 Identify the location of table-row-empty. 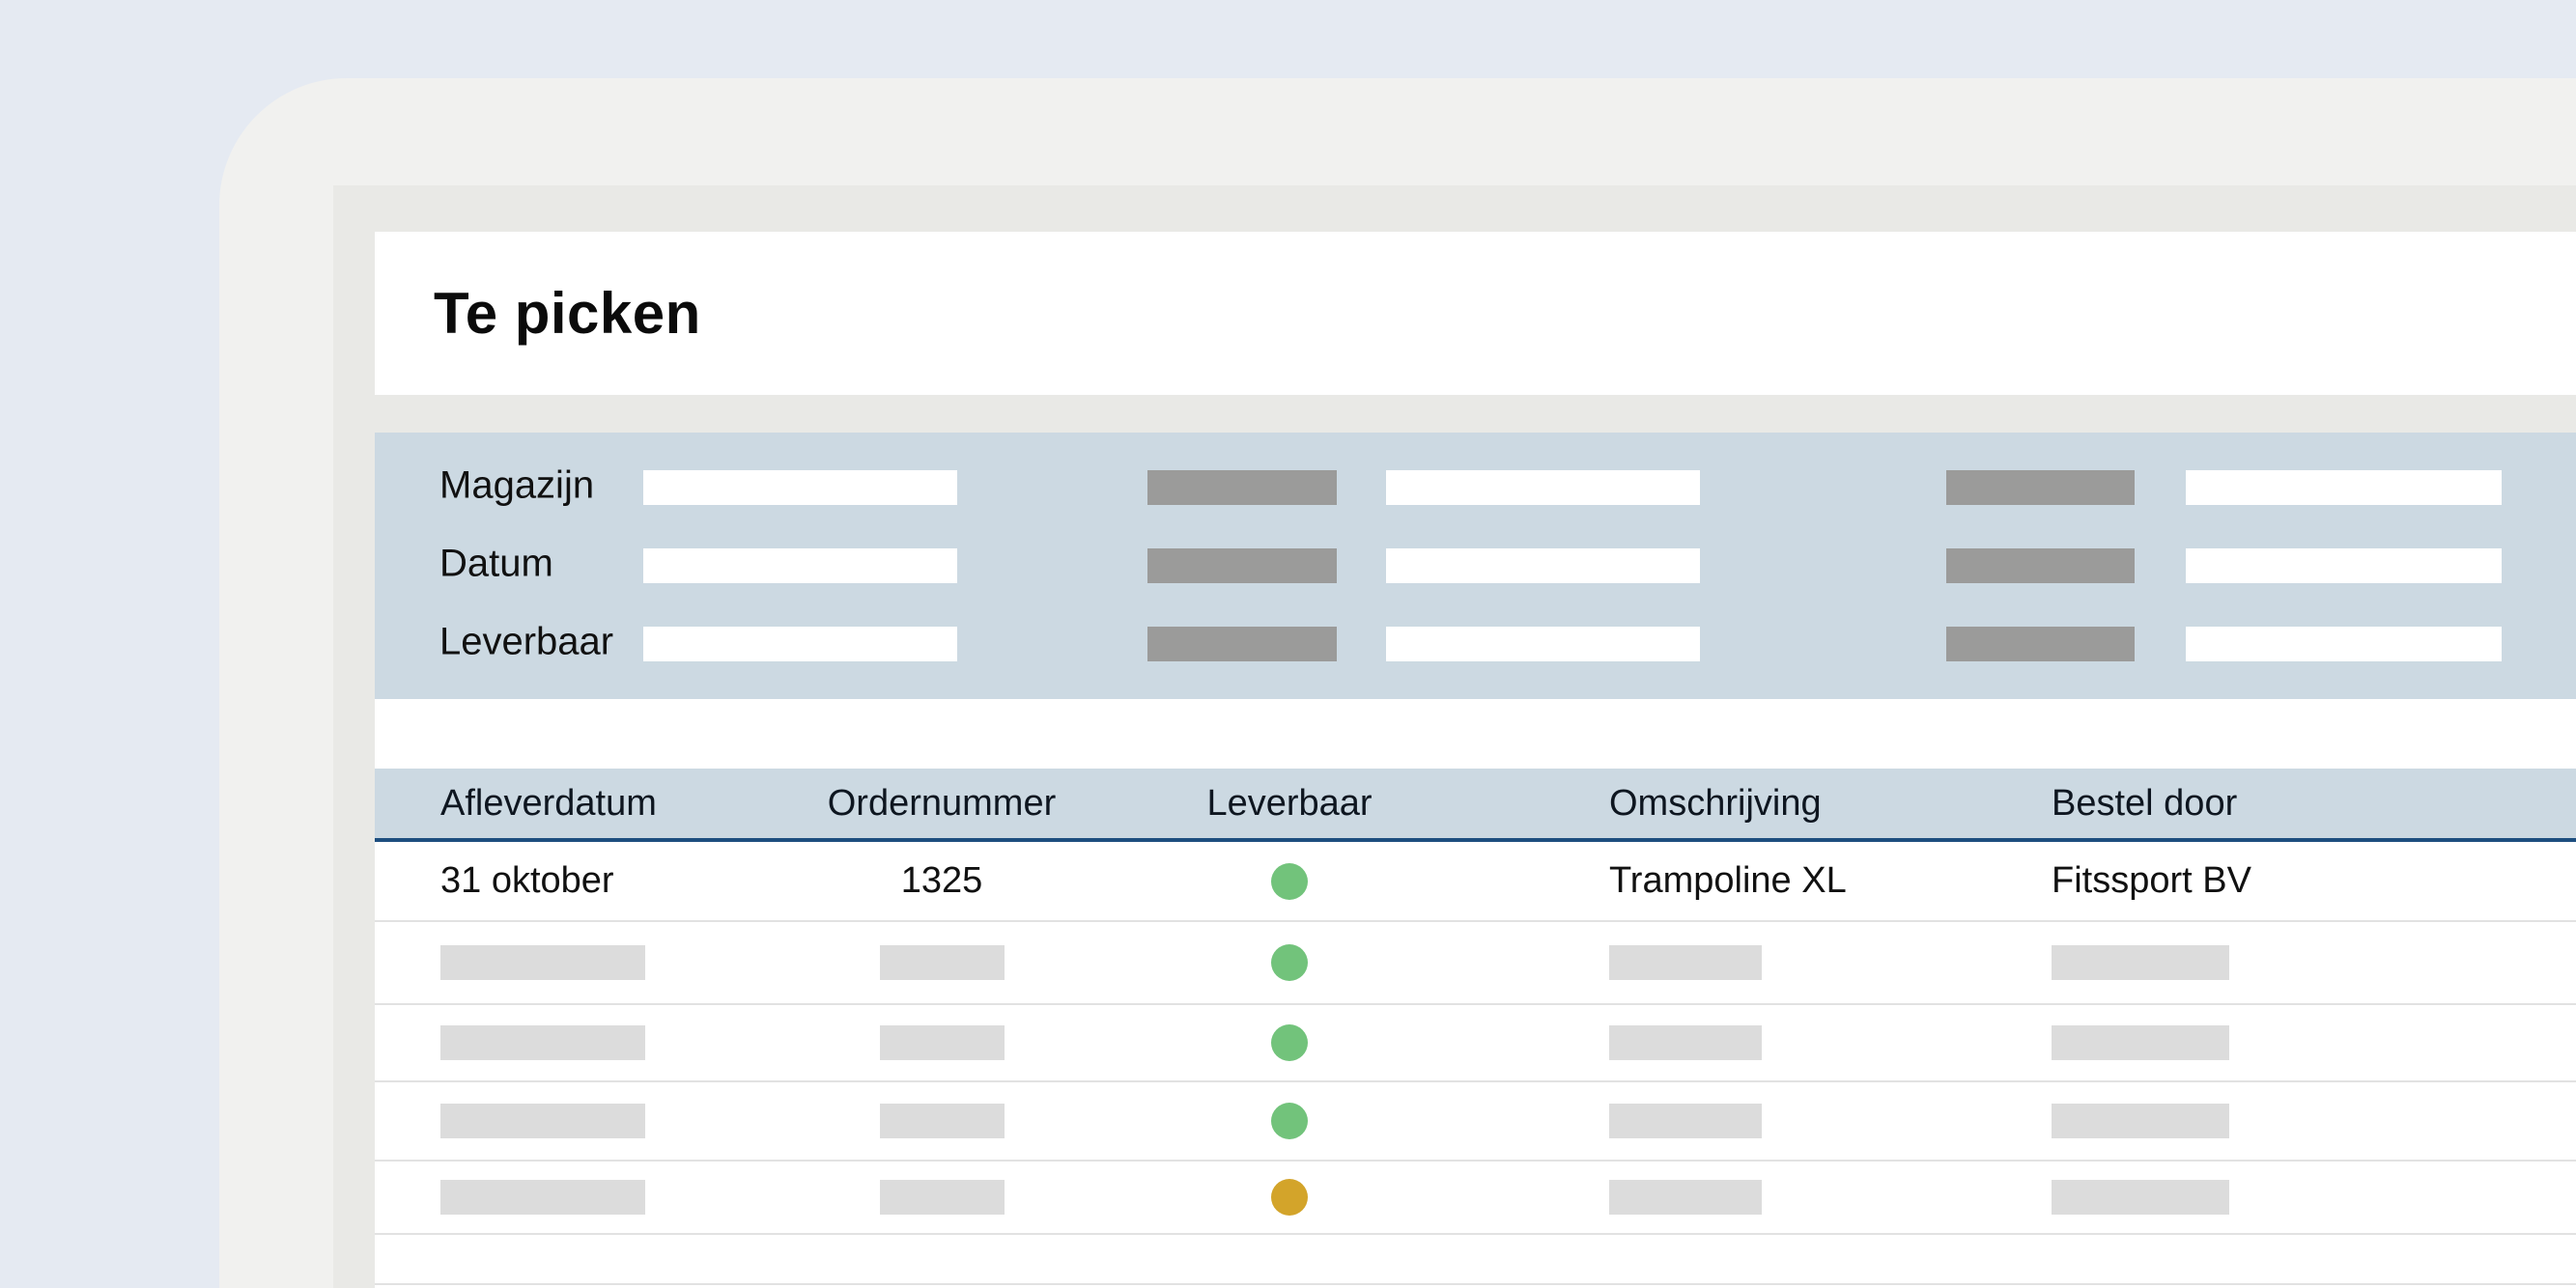
(1475, 1260).